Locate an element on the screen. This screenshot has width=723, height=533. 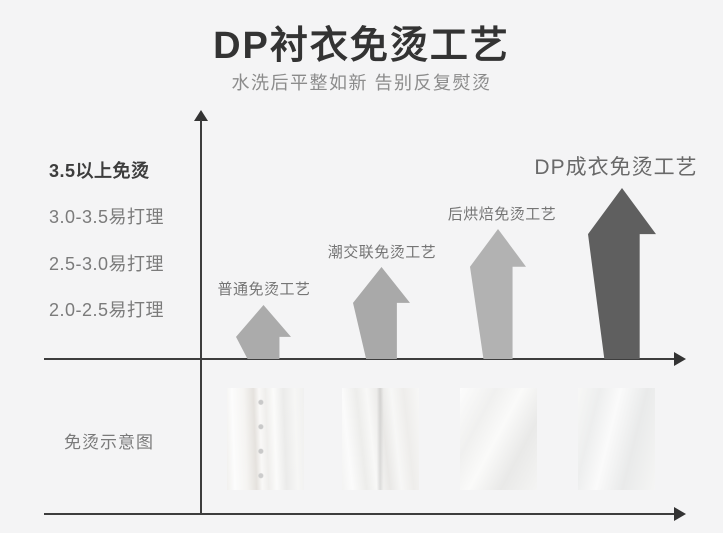
y-axis-label-grade-3: 2.5-3.0易打理 is located at coordinates (107, 264).